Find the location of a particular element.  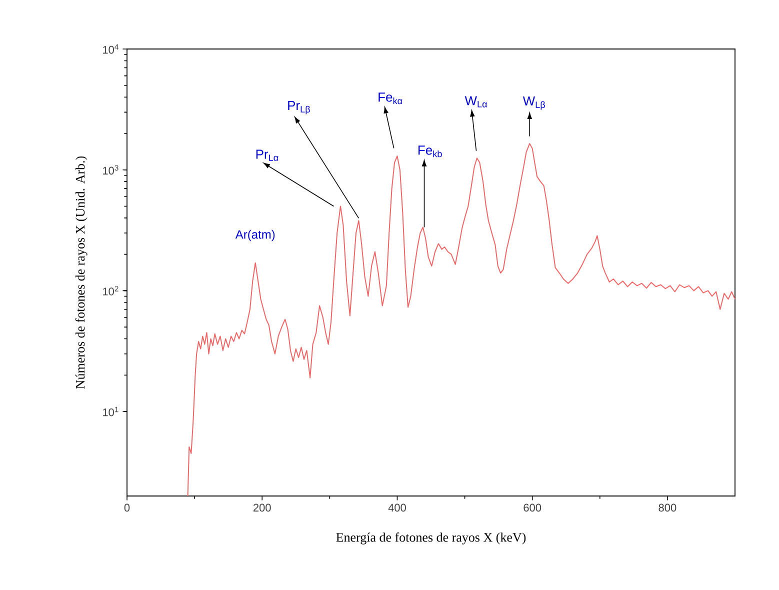

x-tick-label: 400 is located at coordinates (397, 508).